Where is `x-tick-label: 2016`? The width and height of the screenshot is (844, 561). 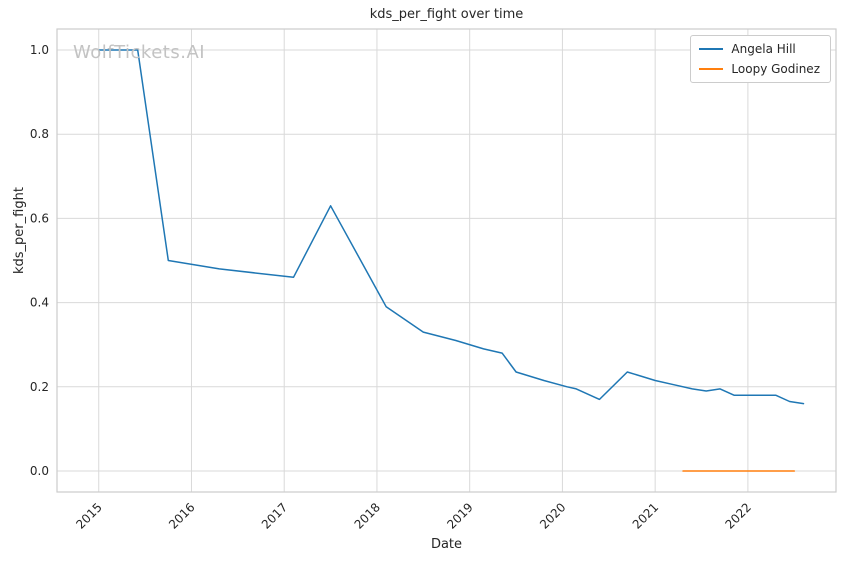 x-tick-label: 2016 is located at coordinates (181, 515).